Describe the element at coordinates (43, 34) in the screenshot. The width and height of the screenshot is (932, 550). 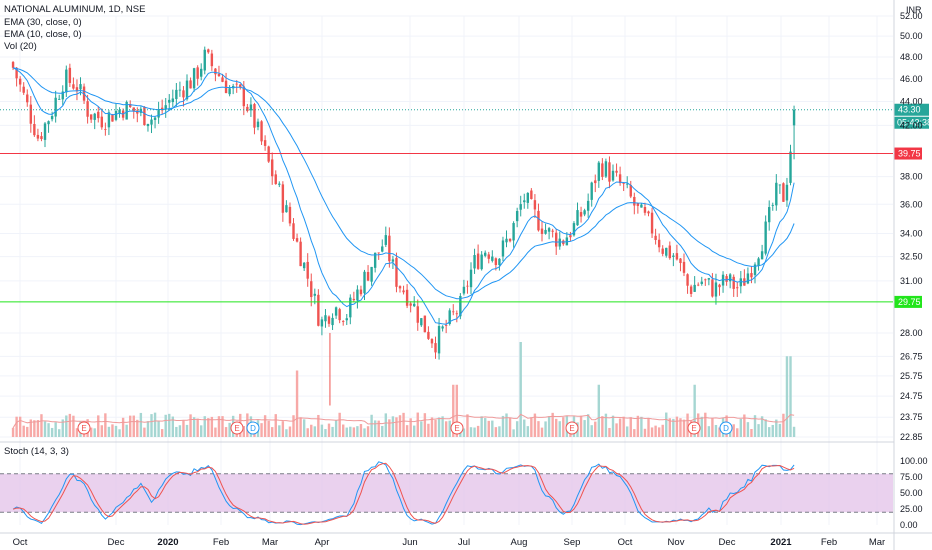
I see `legend-ema10: EMA (10, close, 0)` at that location.